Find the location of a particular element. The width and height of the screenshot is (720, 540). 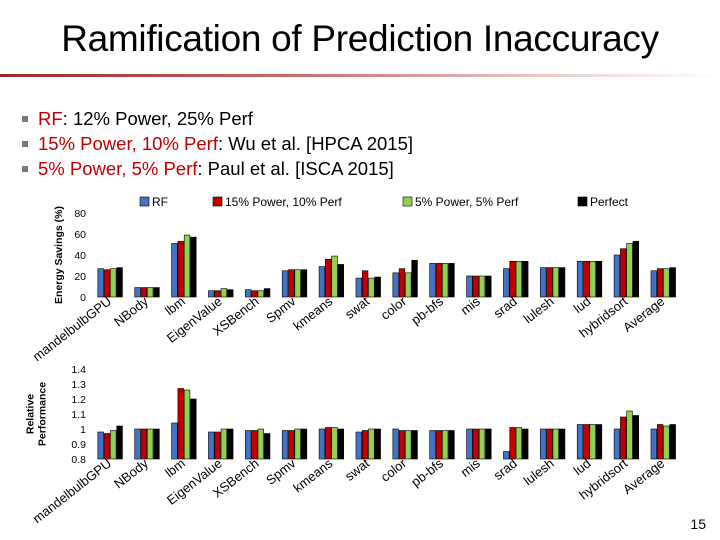

bar-5-power-5-perf-srad is located at coordinates (519, 279).